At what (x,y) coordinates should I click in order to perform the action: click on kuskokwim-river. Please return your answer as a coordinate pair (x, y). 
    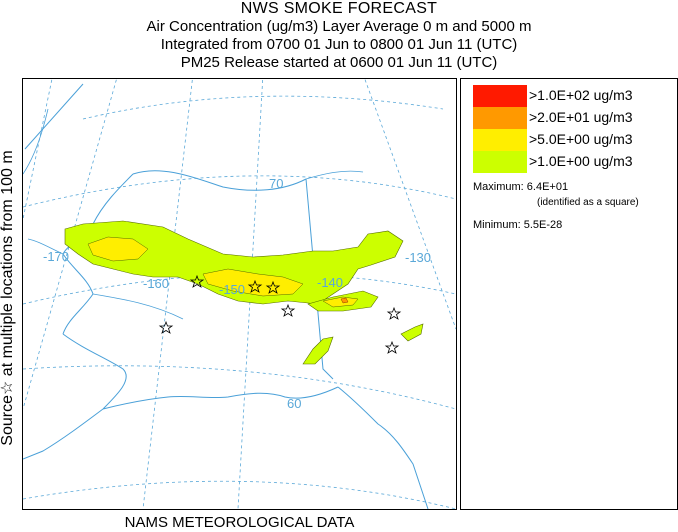
    Looking at the image, I should click on (138, 306).